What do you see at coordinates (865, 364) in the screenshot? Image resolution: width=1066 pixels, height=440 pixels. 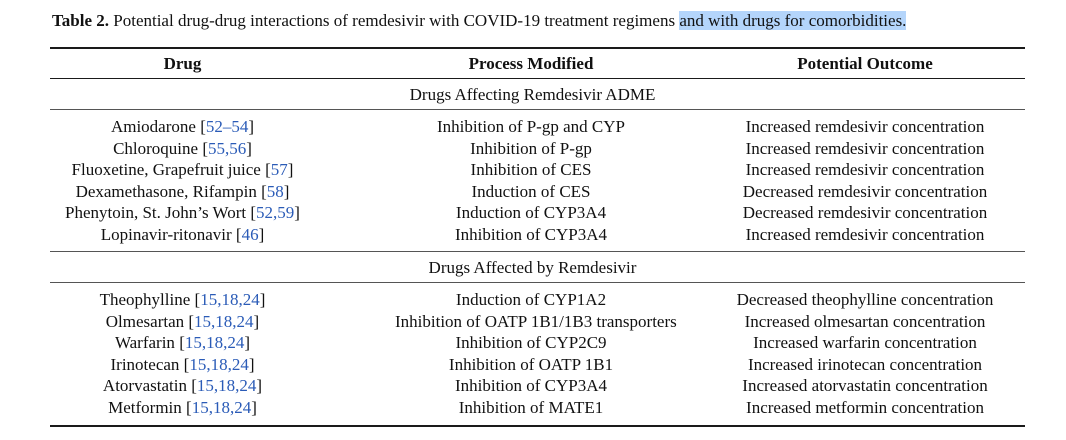 I see `outcome-cell: Increased irinotecan concentration` at bounding box center [865, 364].